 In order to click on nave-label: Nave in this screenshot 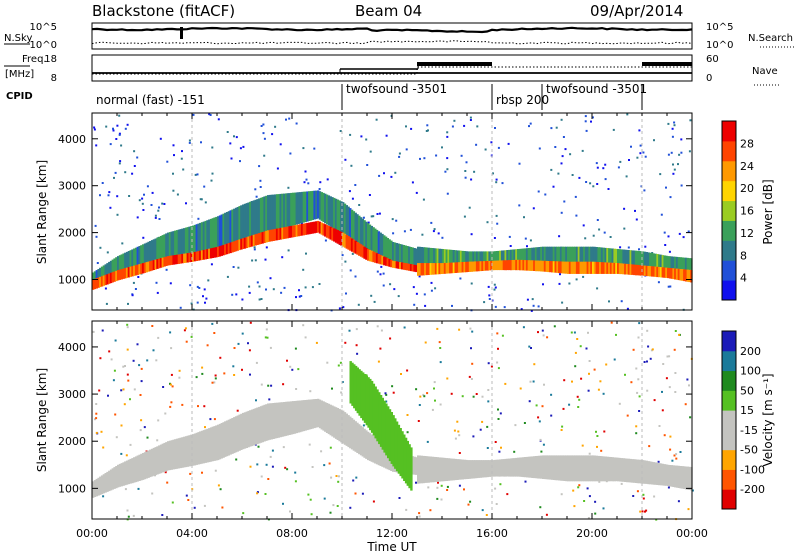, I will do `click(765, 71)`.